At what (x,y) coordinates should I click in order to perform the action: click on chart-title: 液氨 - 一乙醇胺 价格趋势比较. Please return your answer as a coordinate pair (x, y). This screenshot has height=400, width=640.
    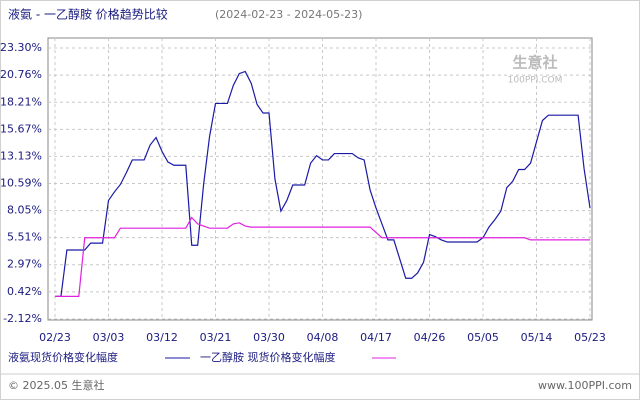
    Looking at the image, I should click on (88, 14).